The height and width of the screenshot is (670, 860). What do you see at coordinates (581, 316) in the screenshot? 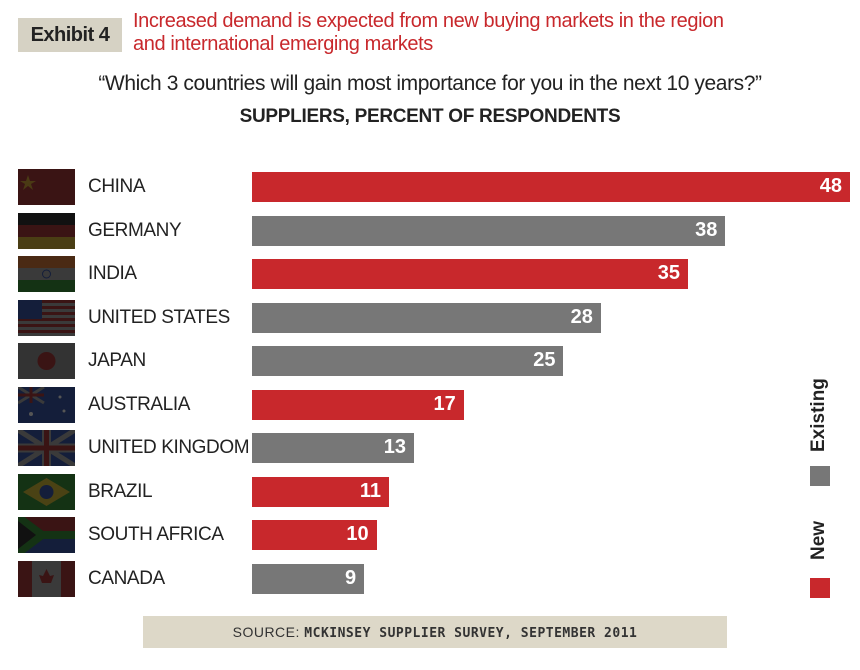
I see `data-label: 28` at bounding box center [581, 316].